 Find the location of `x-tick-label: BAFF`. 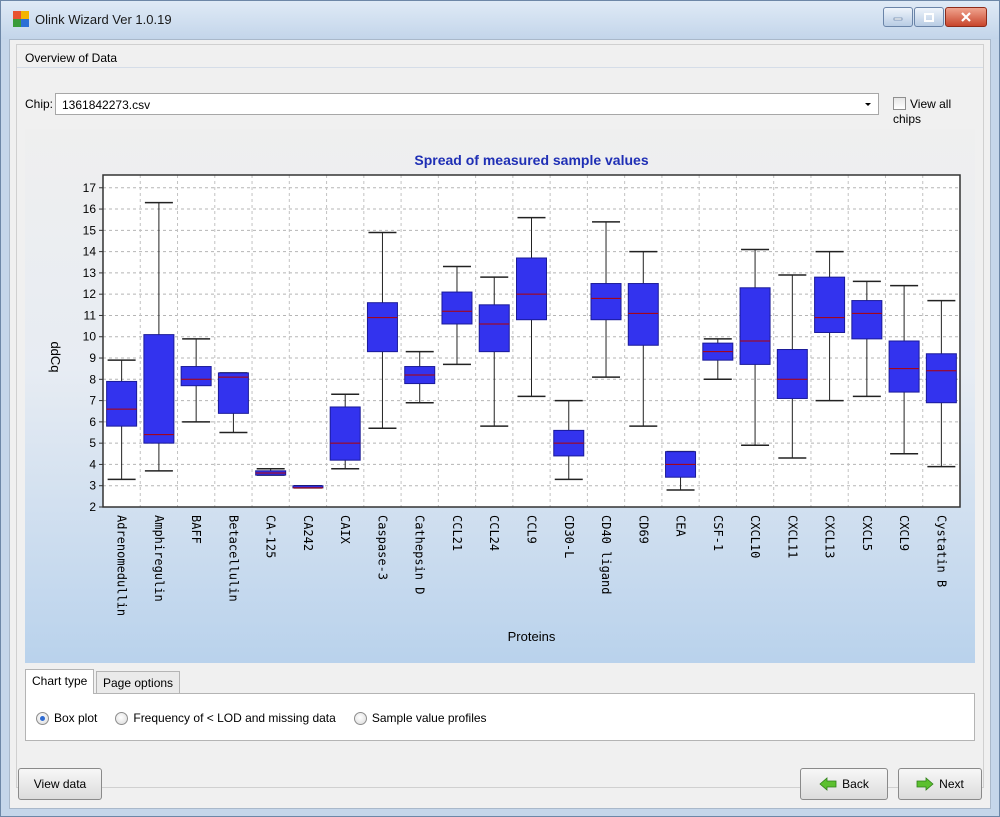

x-tick-label: BAFF is located at coordinates (196, 529).